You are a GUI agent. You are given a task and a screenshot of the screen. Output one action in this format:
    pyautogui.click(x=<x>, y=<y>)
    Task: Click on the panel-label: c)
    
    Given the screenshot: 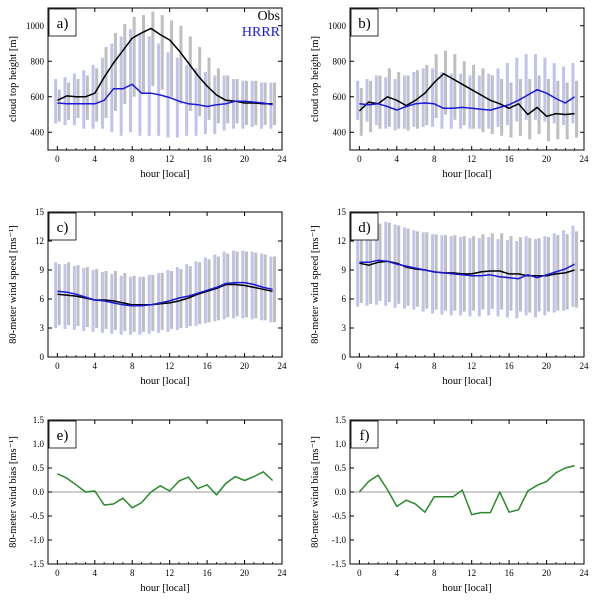 What is the action you would take?
    pyautogui.click(x=63, y=228)
    